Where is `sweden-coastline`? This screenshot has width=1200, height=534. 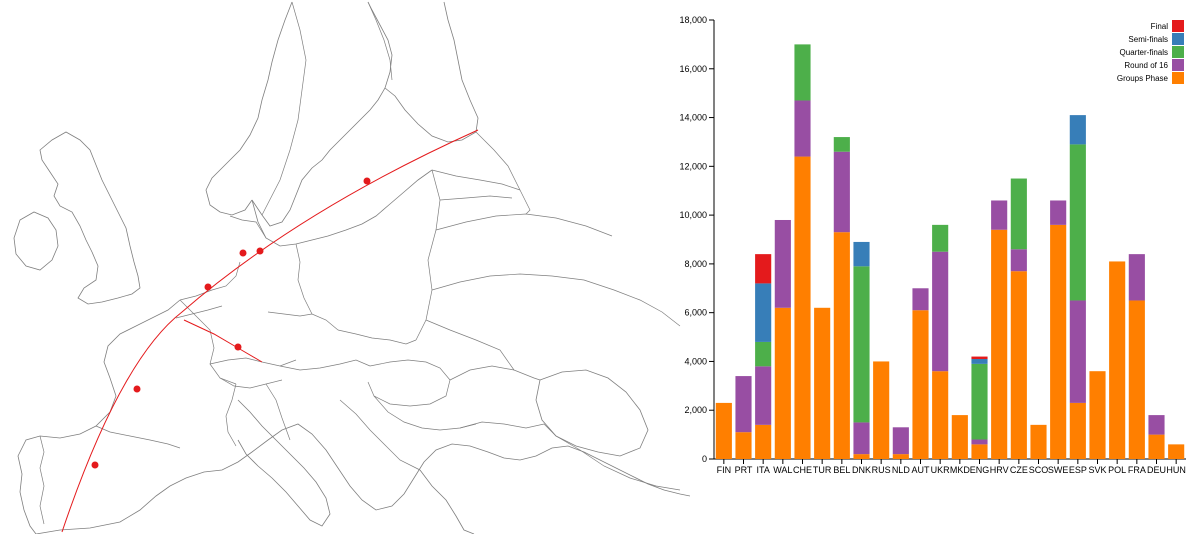
sweden-coastline is located at coordinates (322, 114).